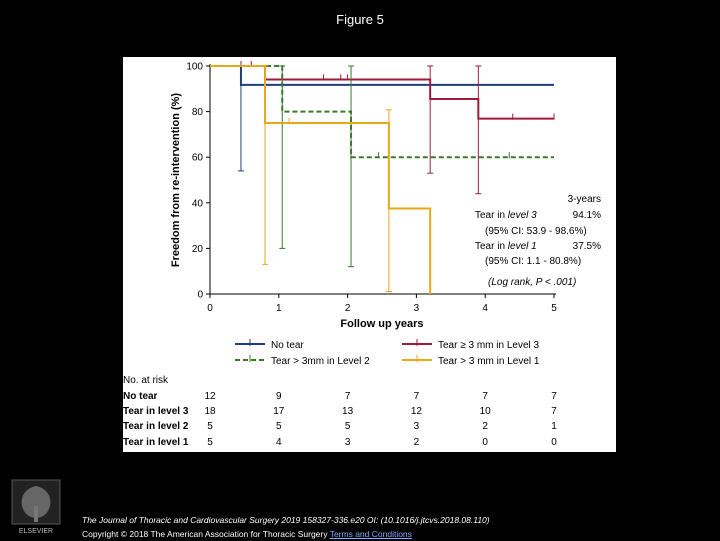 The image size is (720, 541). Describe the element at coordinates (486, 411) in the screenshot. I see `risk-cell: 10` at that location.